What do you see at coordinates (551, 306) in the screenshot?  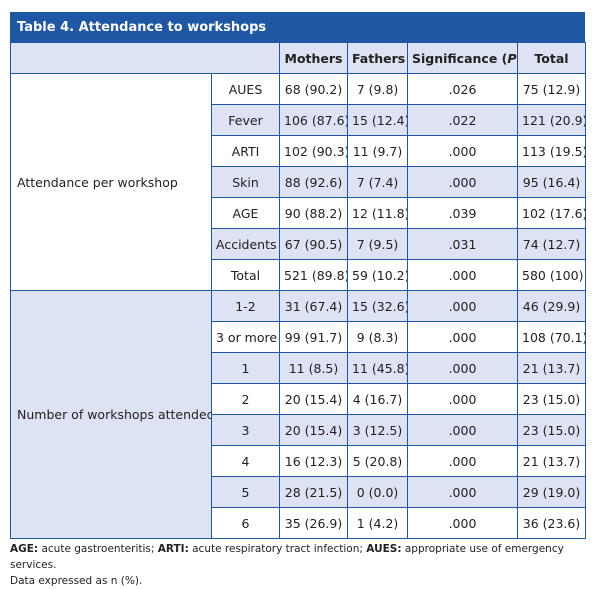 I see `cell: 46 (29.9)` at bounding box center [551, 306].